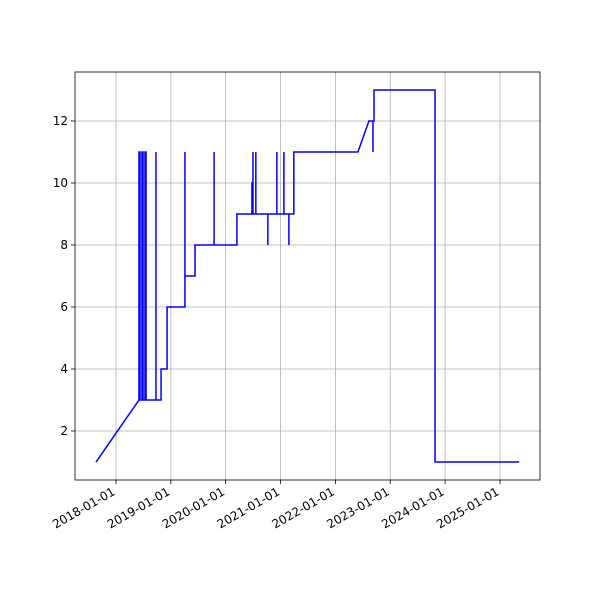  What do you see at coordinates (64, 369) in the screenshot?
I see `y-tick-label: 4` at bounding box center [64, 369].